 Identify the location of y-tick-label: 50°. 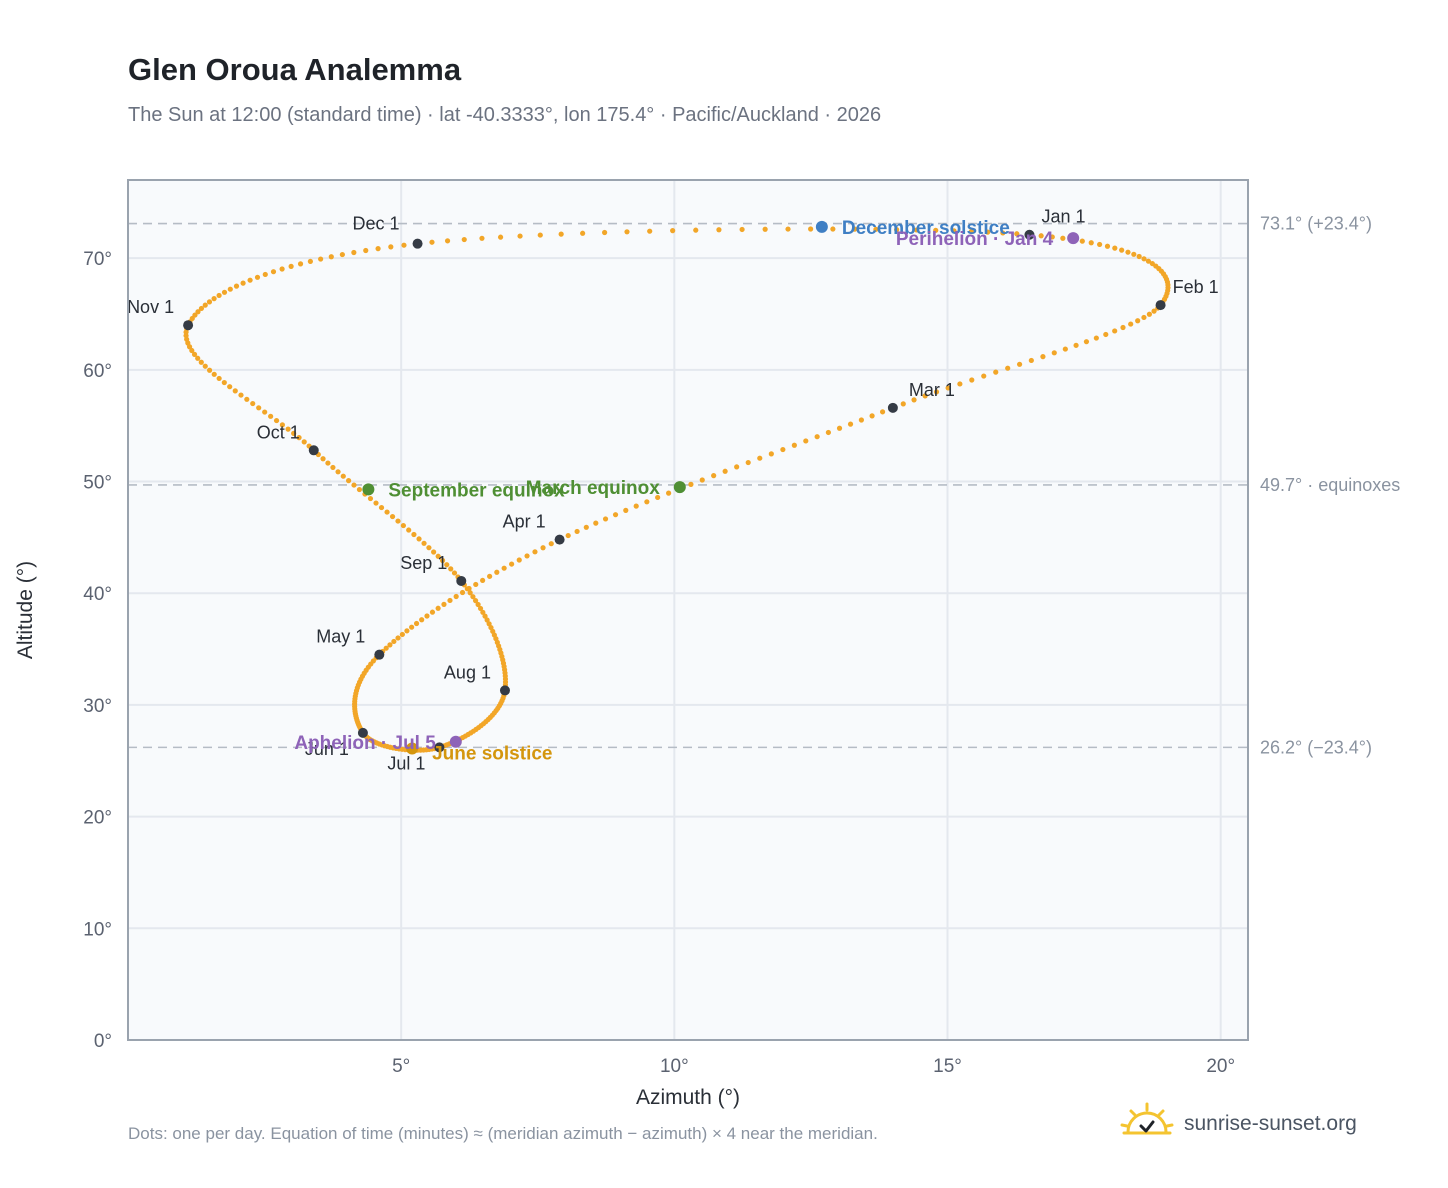
(97, 483).